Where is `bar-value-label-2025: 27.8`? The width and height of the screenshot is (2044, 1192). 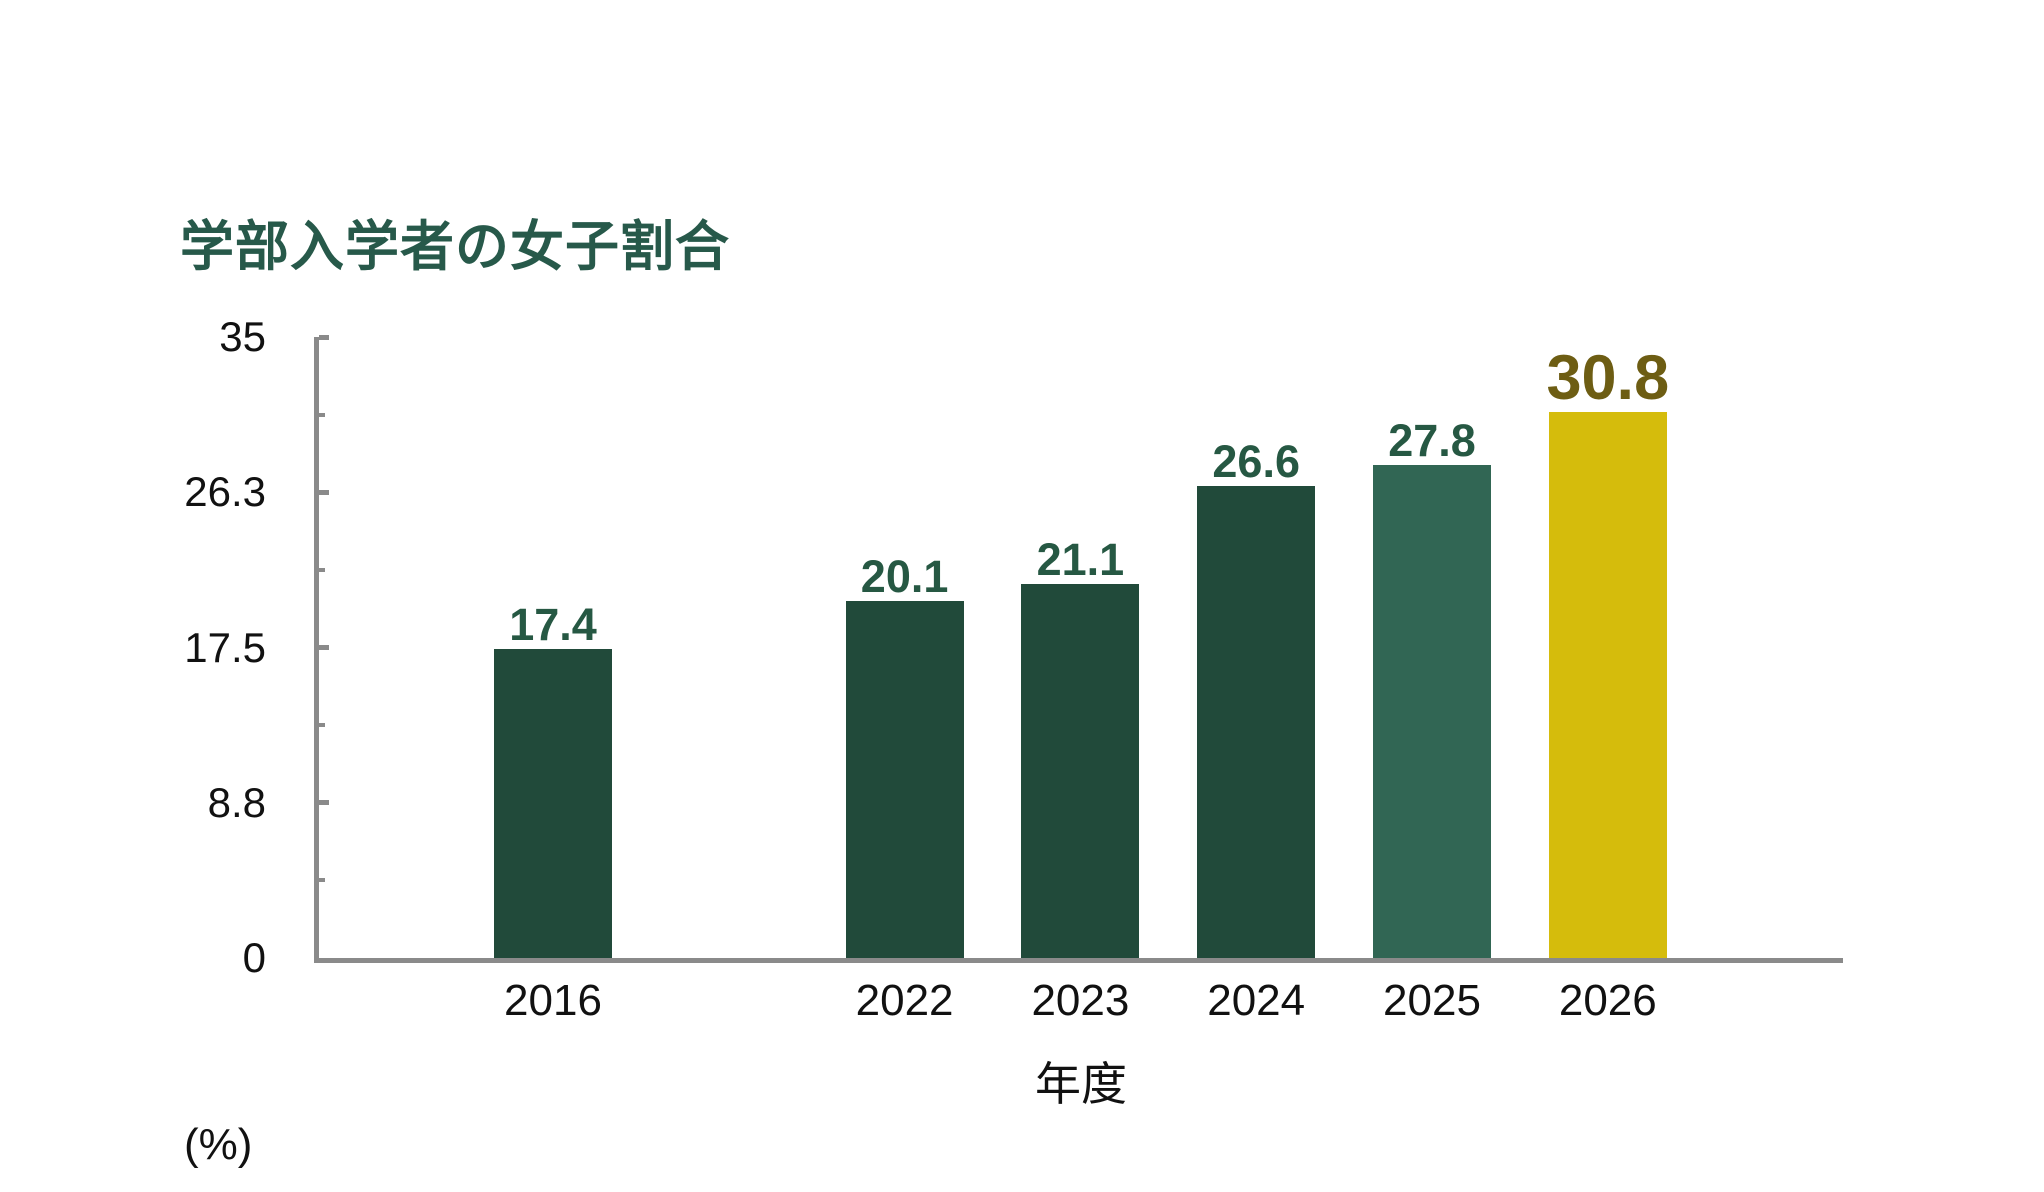 bar-value-label-2025: 27.8 is located at coordinates (1432, 440).